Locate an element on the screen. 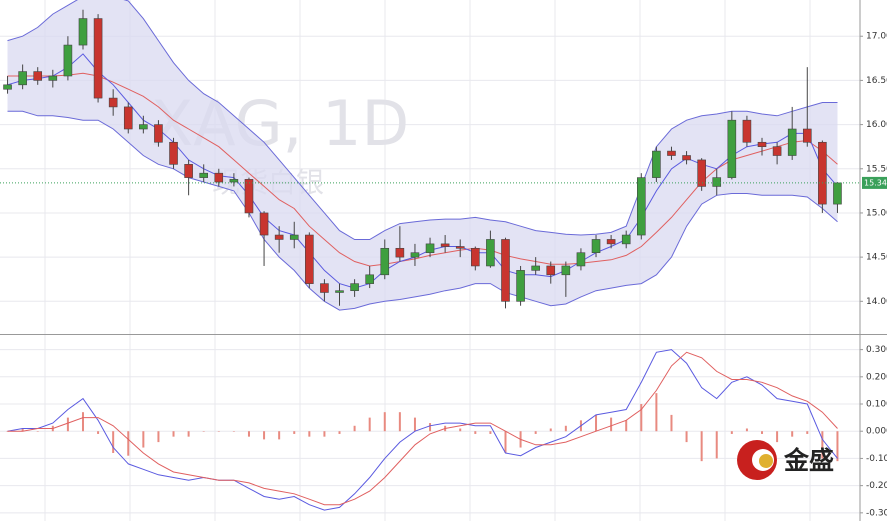 The image size is (887, 521). y-tick-label: 0.200 is located at coordinates (876, 377).